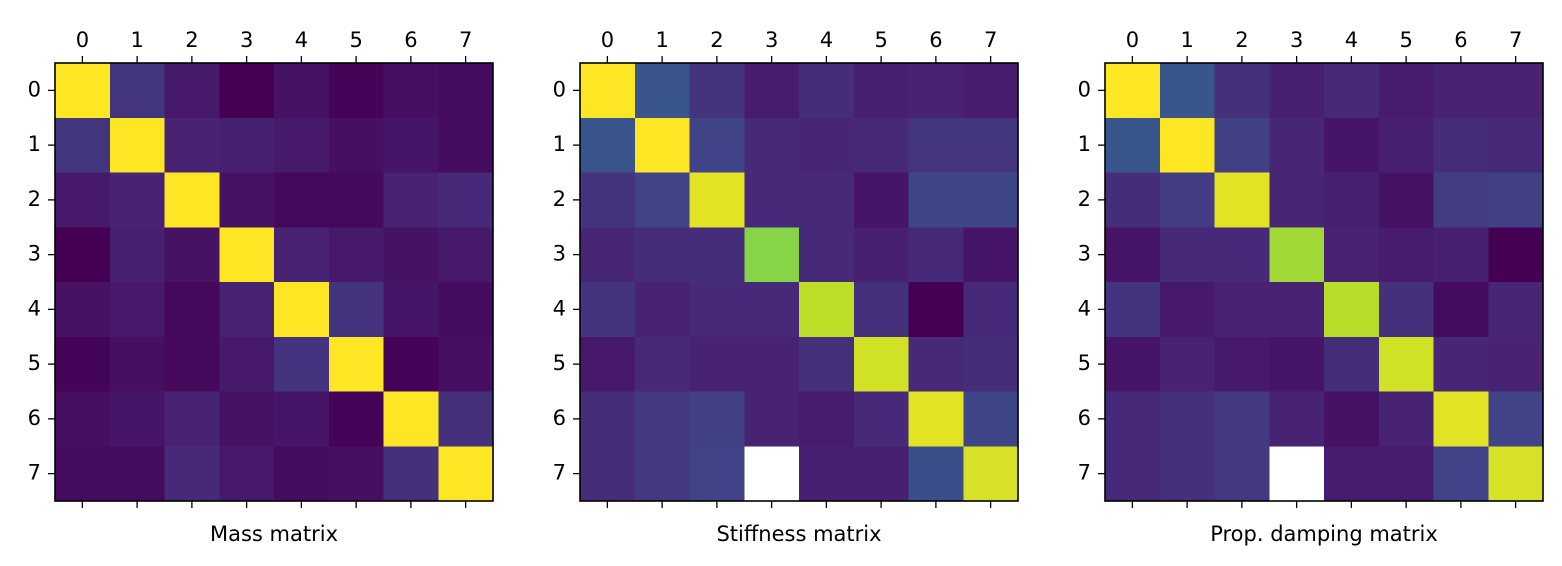 This screenshot has height=566, width=1562. What do you see at coordinates (662, 364) in the screenshot?
I see `heatmap-cell-r5-c1` at bounding box center [662, 364].